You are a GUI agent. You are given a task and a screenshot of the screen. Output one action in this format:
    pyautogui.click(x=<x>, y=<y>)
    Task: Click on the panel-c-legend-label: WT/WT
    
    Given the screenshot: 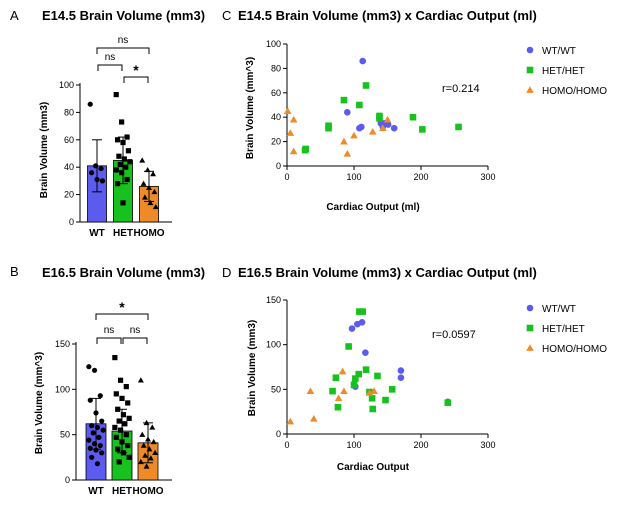 What is the action you would take?
    pyautogui.click(x=559, y=51)
    